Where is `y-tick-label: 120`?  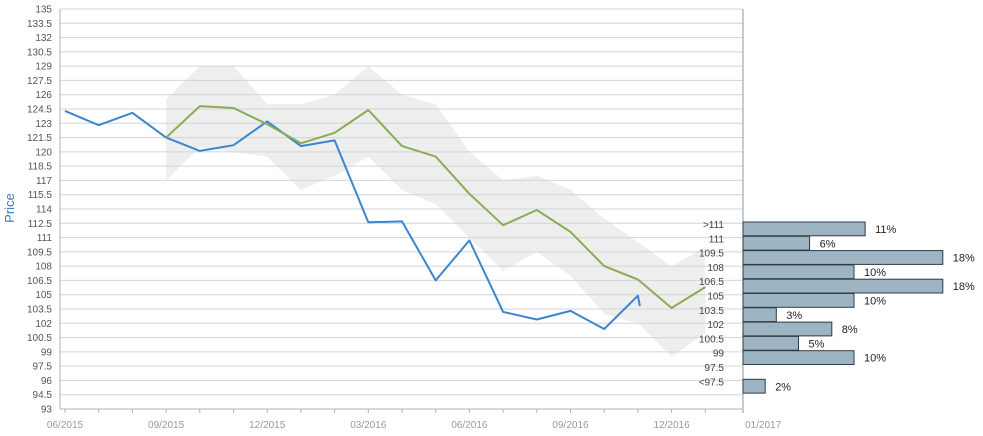 y-tick-label: 120 is located at coordinates (43, 152).